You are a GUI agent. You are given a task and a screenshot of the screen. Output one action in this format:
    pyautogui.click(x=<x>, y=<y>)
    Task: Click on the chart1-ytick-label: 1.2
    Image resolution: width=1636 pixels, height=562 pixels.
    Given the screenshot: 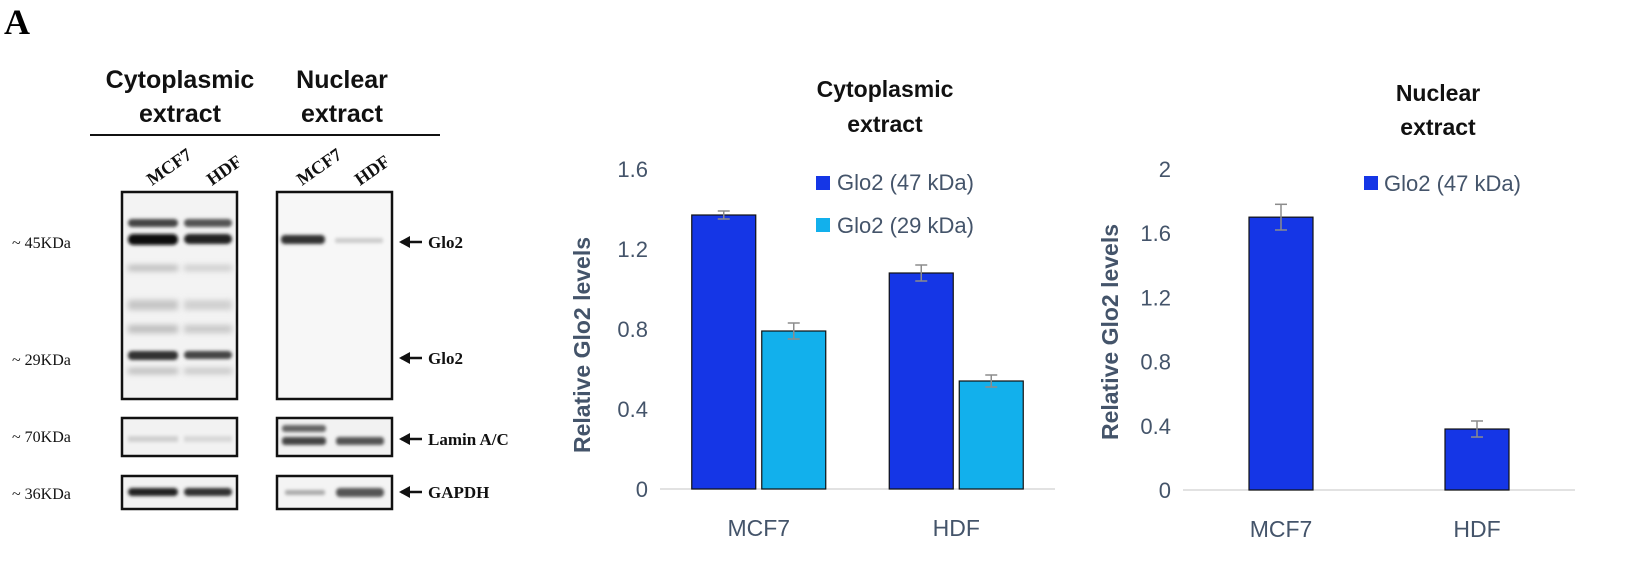 What is the action you would take?
    pyautogui.click(x=632, y=249)
    